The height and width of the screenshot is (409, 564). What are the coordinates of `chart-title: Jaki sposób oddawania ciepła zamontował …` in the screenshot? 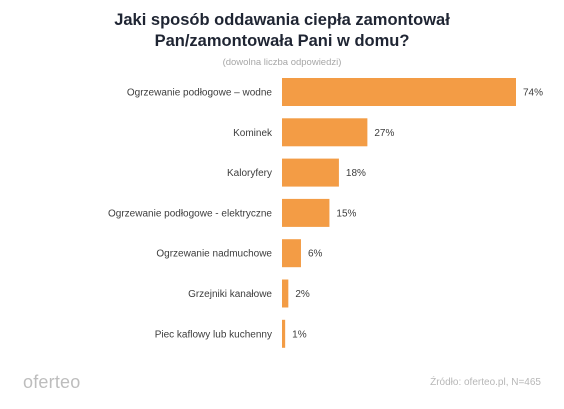 It's located at (282, 31).